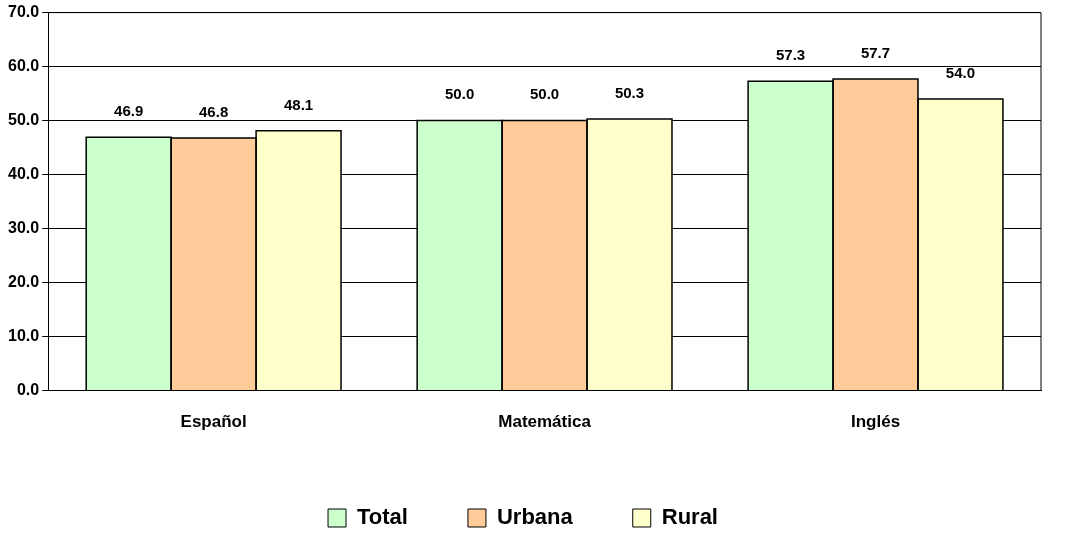 The width and height of the screenshot is (1071, 539). Describe the element at coordinates (535, 517) in the screenshot. I see `legend-label: Urbana` at that location.